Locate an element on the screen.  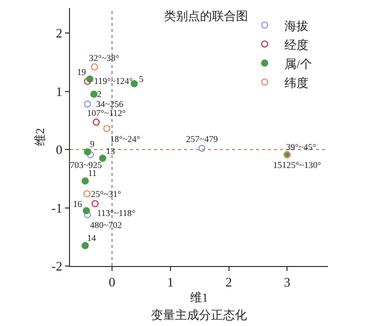
annotation: 9 is located at coordinates (92, 144).